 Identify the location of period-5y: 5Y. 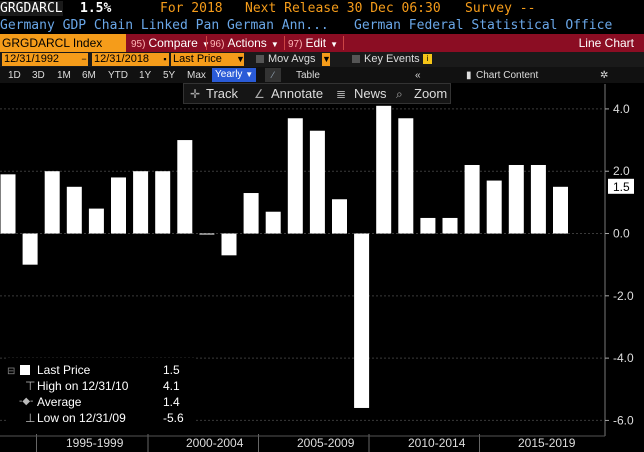
(169, 75).